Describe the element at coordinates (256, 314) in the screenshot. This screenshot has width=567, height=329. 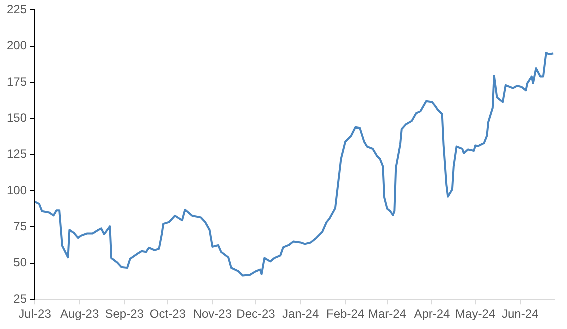
I see `x-tick-label: Dec-23` at that location.